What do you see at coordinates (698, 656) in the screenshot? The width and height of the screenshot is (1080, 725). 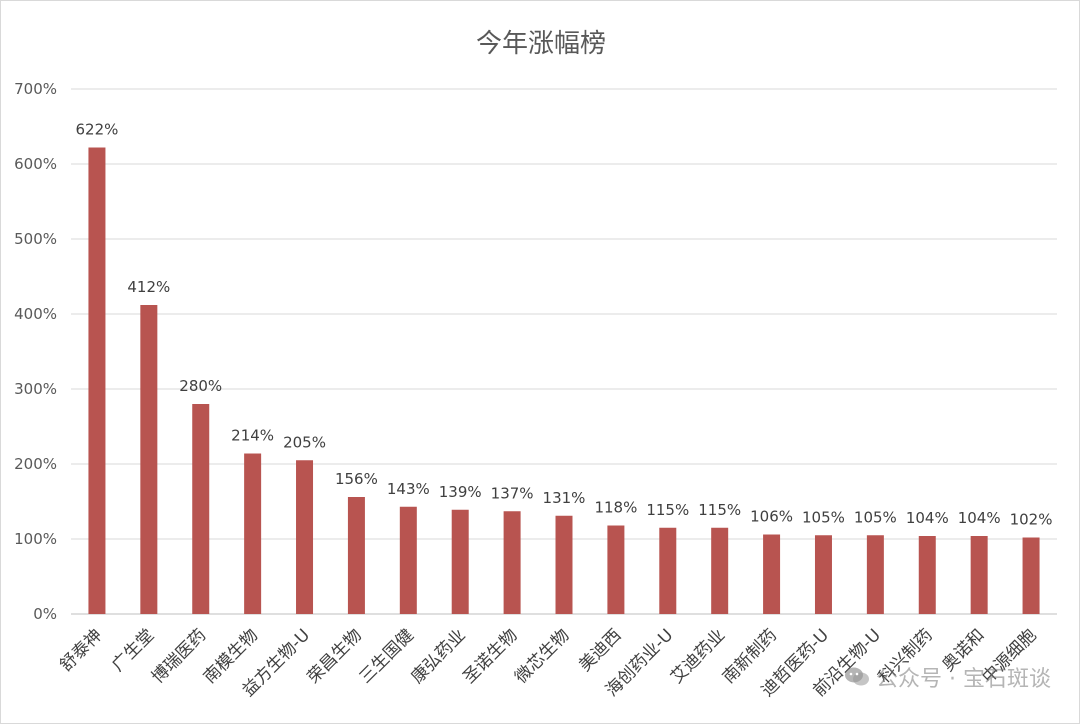 I see `x-tick-label: 艾迪药业` at bounding box center [698, 656].